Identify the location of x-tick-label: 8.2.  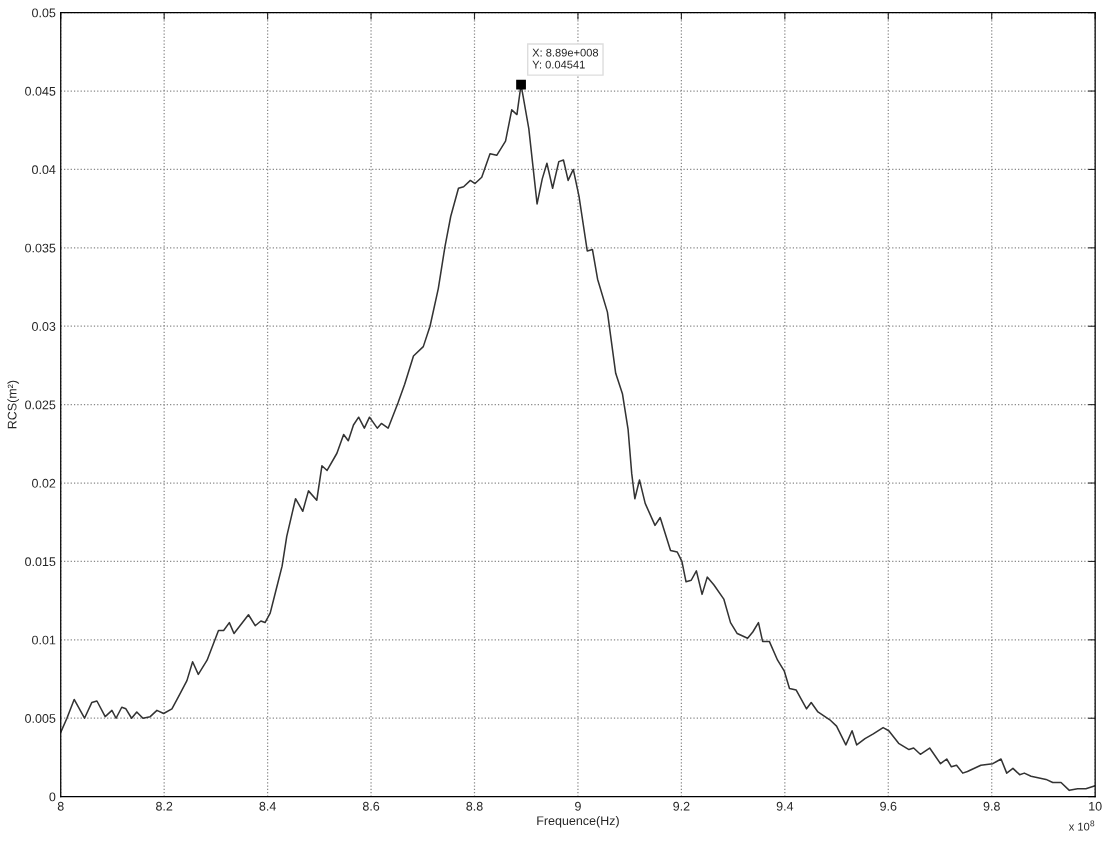
(164, 806).